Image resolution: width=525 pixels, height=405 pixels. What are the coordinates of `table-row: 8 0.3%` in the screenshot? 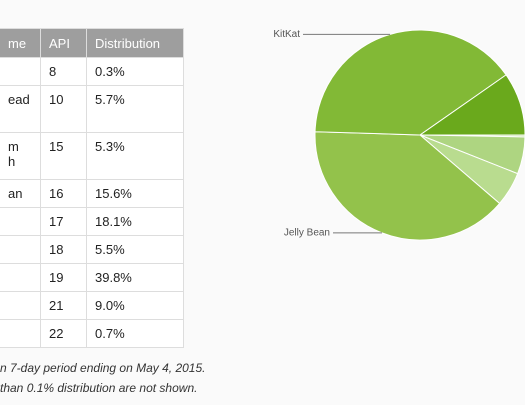 It's located at (92, 71).